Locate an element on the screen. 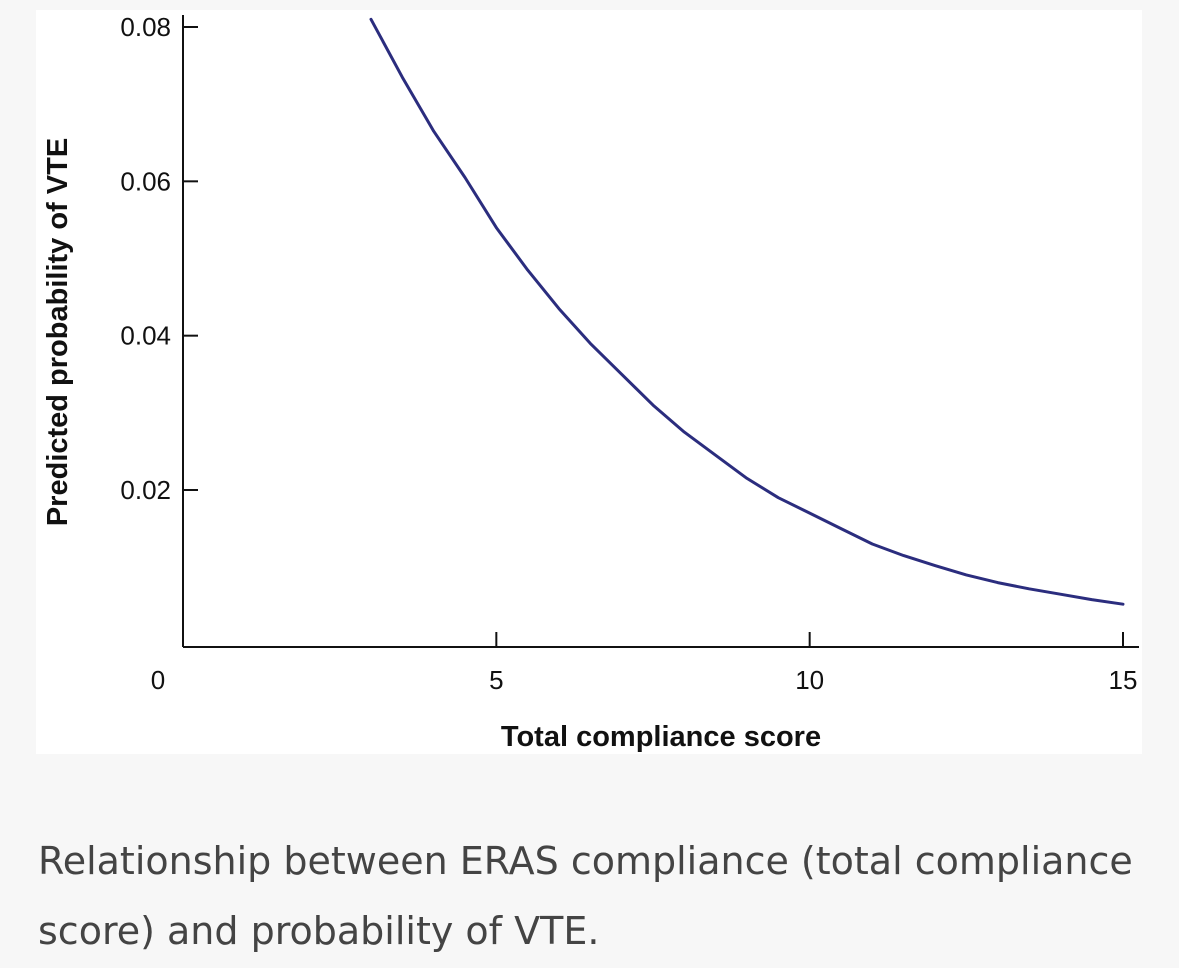 Image resolution: width=1179 pixels, height=968 pixels. y-tick-label: 0.02 is located at coordinates (145, 490).